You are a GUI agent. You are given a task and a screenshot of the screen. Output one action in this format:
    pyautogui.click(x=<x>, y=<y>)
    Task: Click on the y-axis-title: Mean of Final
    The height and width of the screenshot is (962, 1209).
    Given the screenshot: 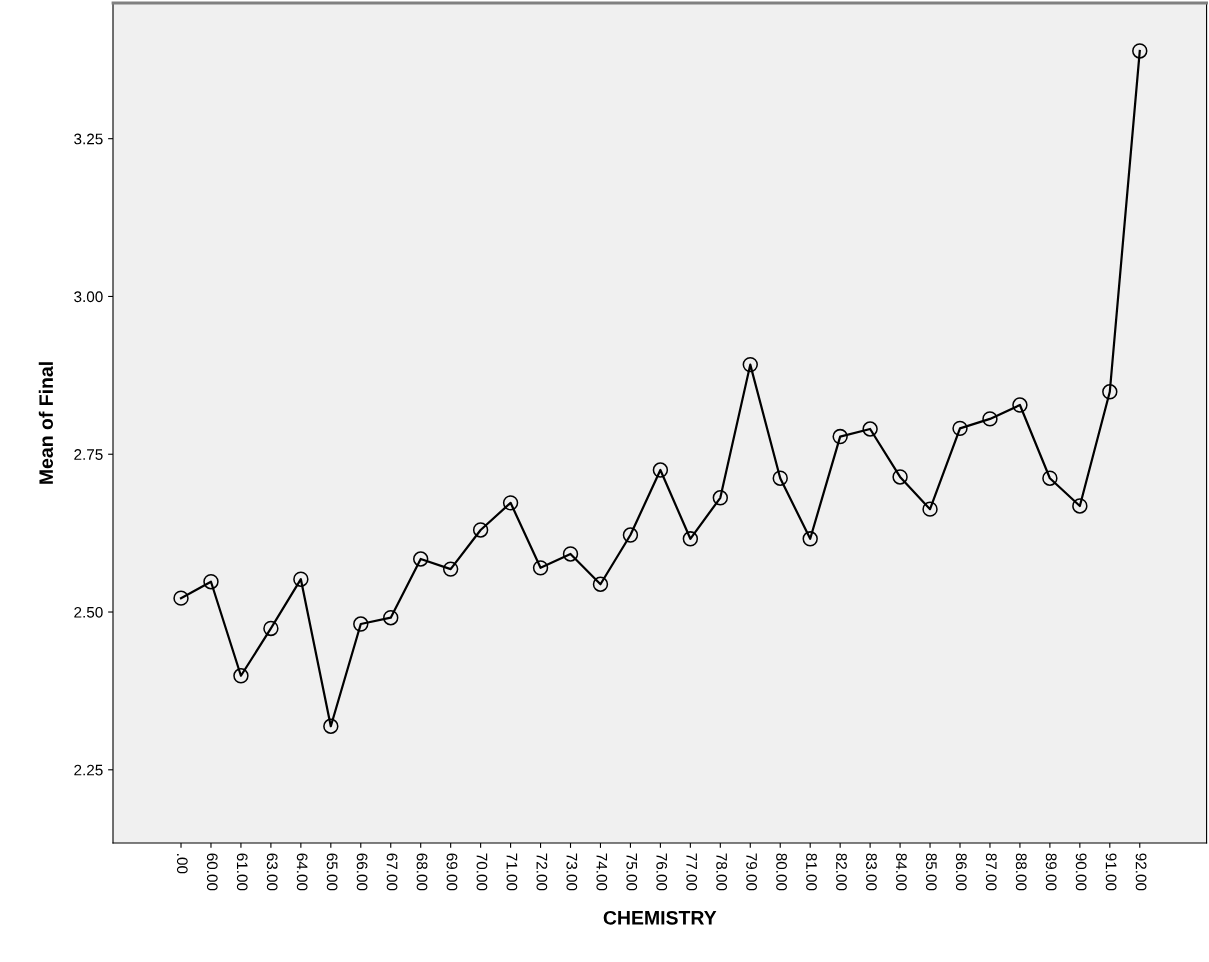 What is the action you would take?
    pyautogui.click(x=46, y=423)
    